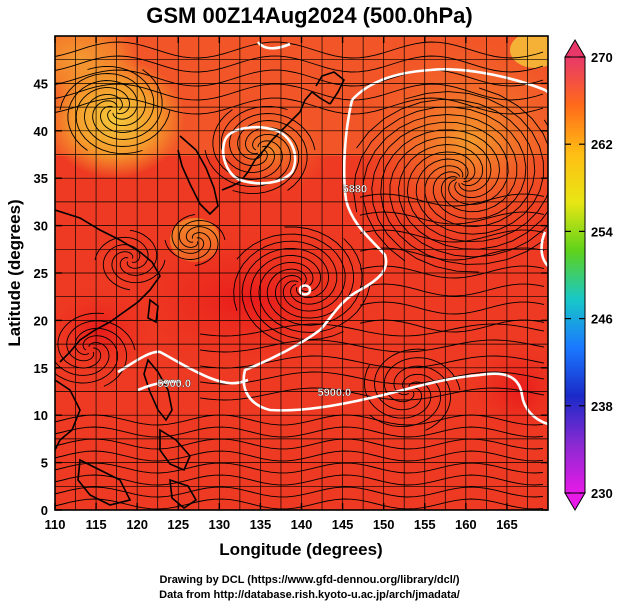  Describe the element at coordinates (41, 415) in the screenshot. I see `y-tick-label: 10` at that location.